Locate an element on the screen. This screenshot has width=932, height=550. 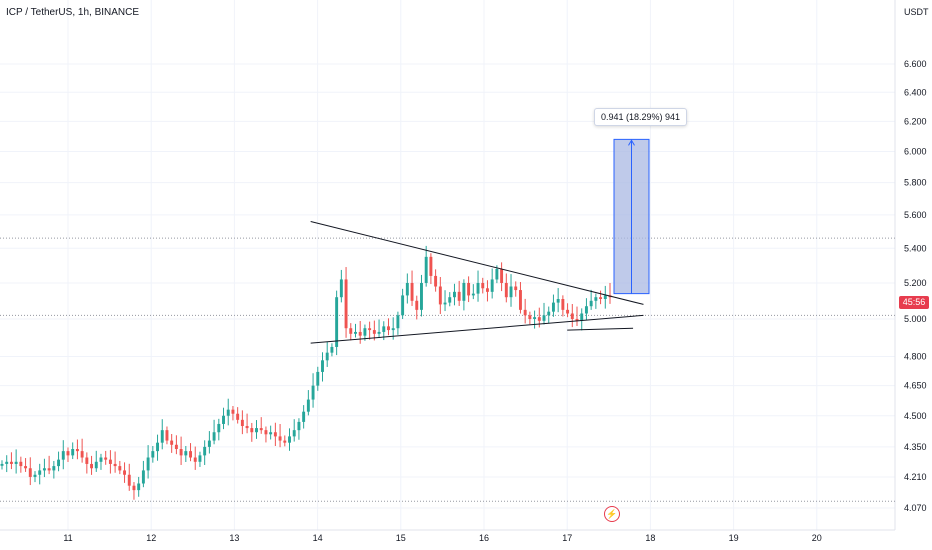
trendlines is located at coordinates (477, 282).